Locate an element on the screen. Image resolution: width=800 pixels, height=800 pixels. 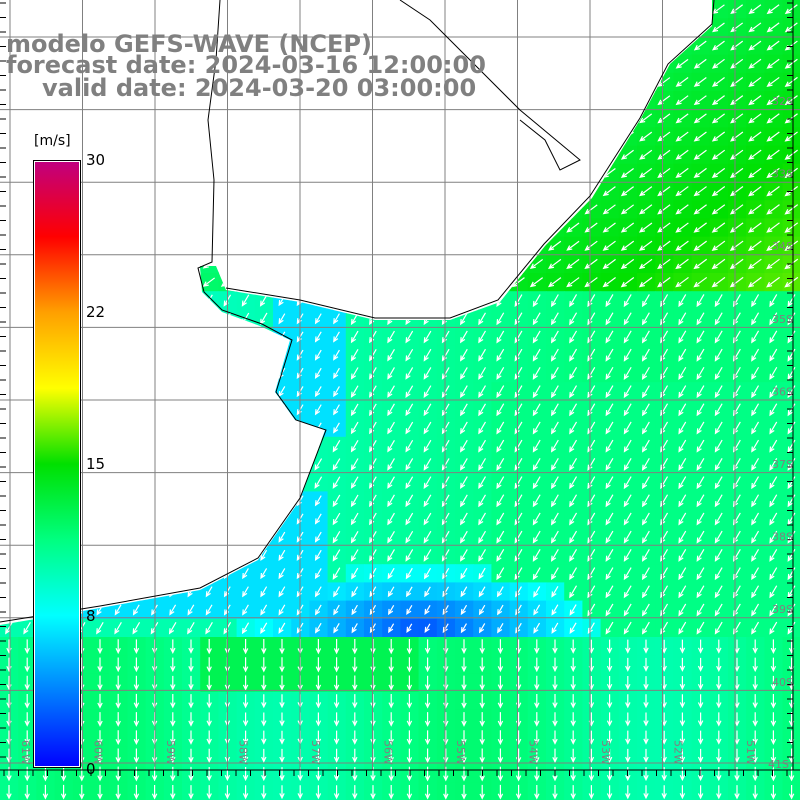
colorbar-tick: 30 is located at coordinates (96, 160).